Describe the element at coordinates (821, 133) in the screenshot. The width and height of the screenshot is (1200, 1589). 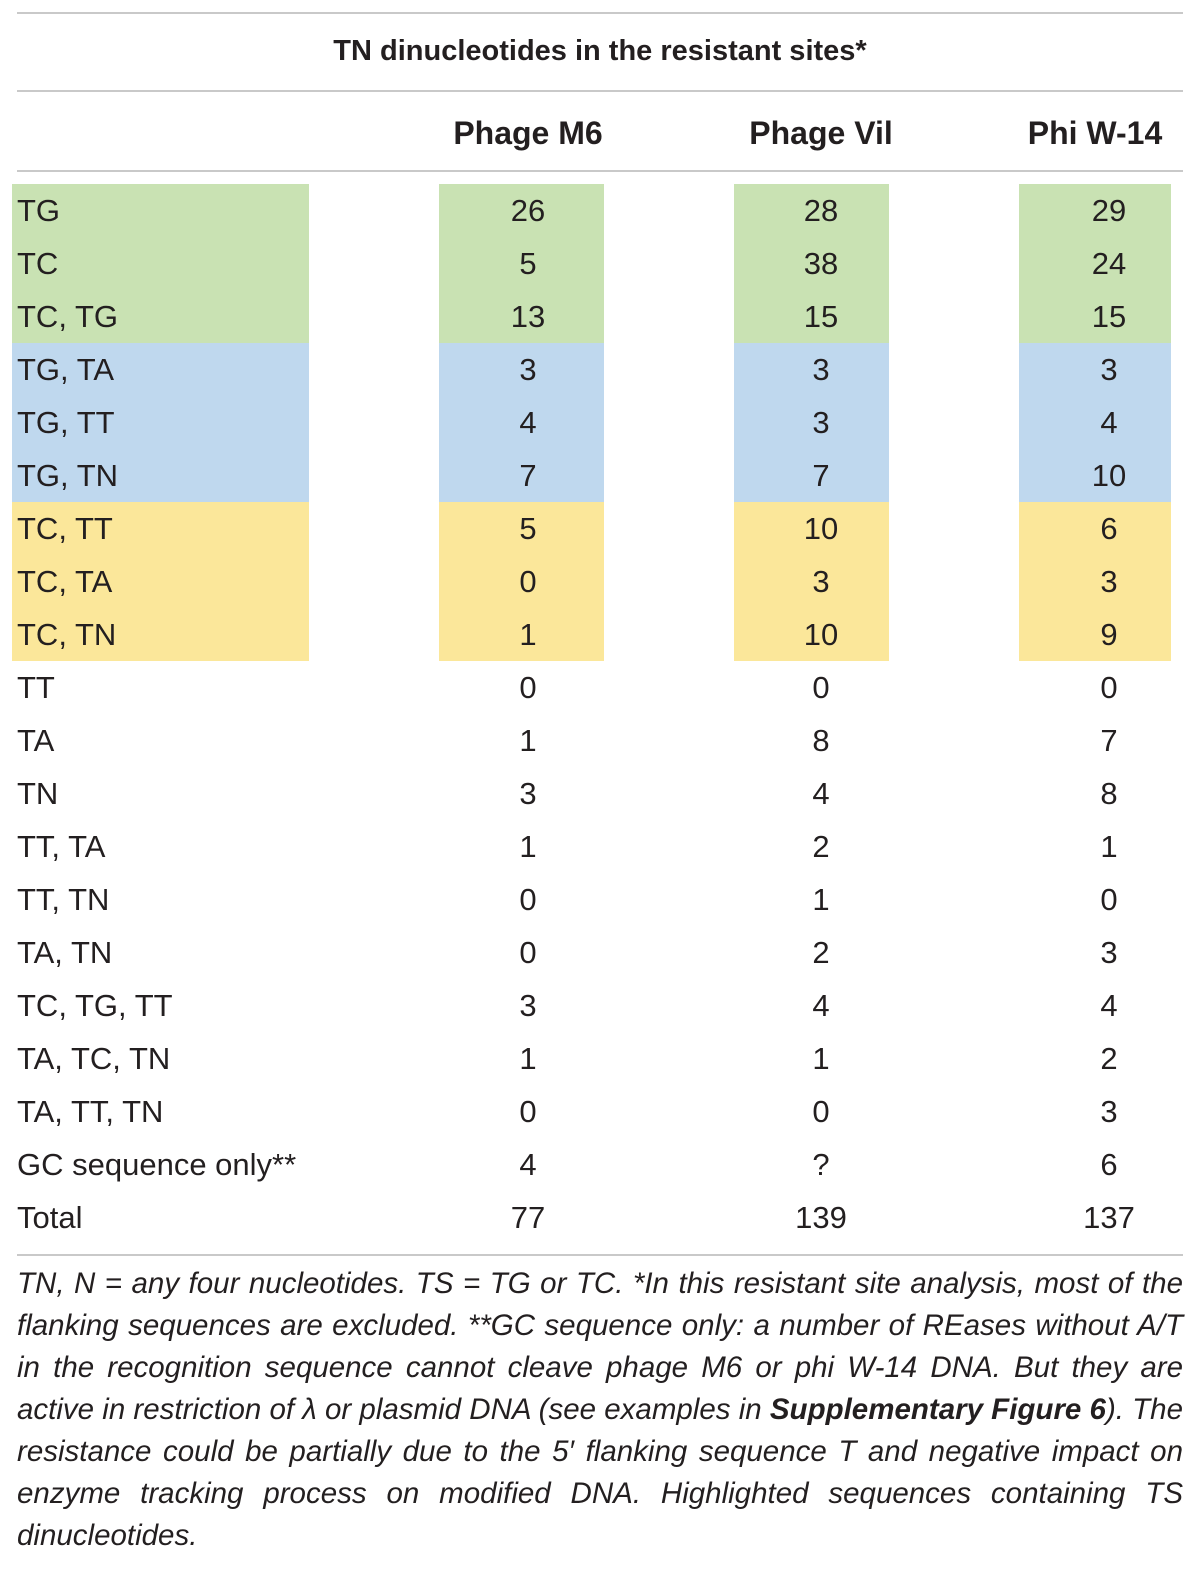
I see `column-header-phage-vil: Phage Vil` at that location.